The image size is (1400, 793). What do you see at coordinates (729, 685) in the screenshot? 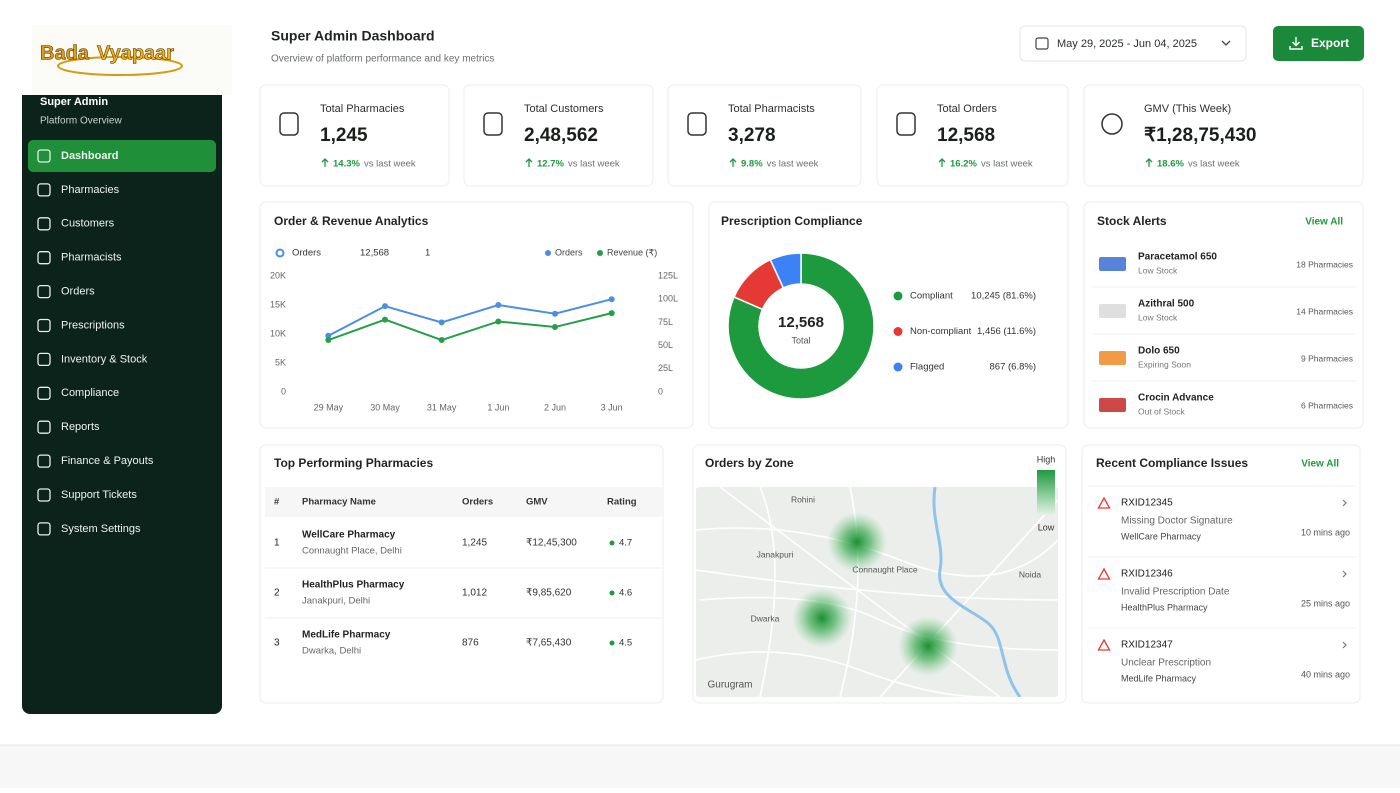
I see `map-place: Gurugram` at bounding box center [729, 685].